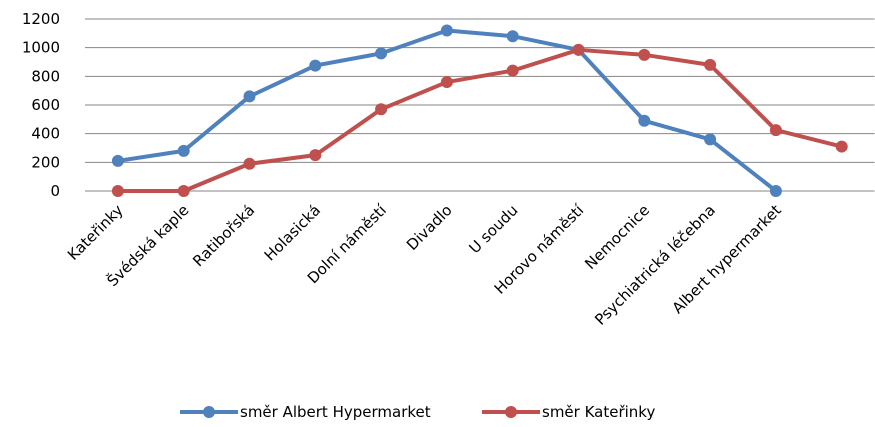  Describe the element at coordinates (45, 134) in the screenshot. I see `y-tick-label: 400` at that location.